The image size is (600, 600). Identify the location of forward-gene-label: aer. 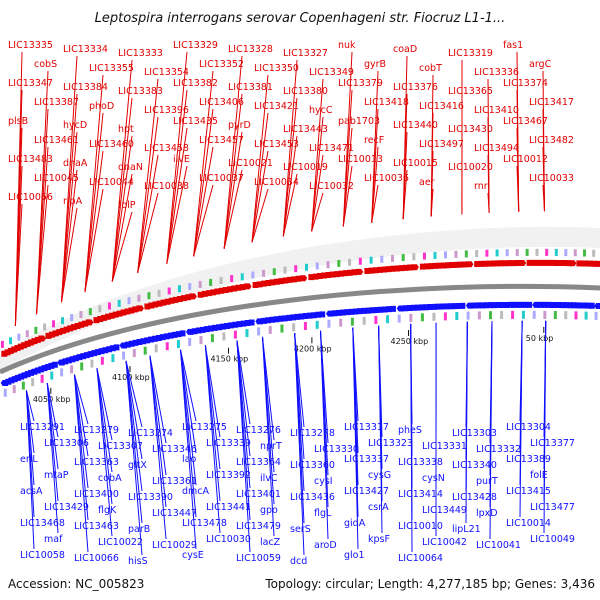
(427, 182).